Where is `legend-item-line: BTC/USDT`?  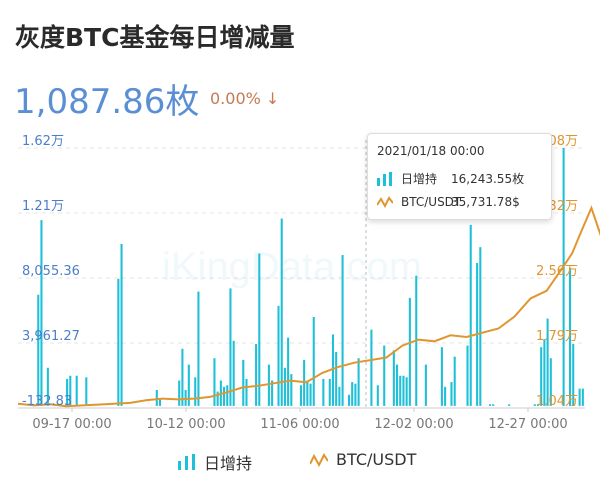
legend-item-line: BTC/USDT is located at coordinates (363, 459).